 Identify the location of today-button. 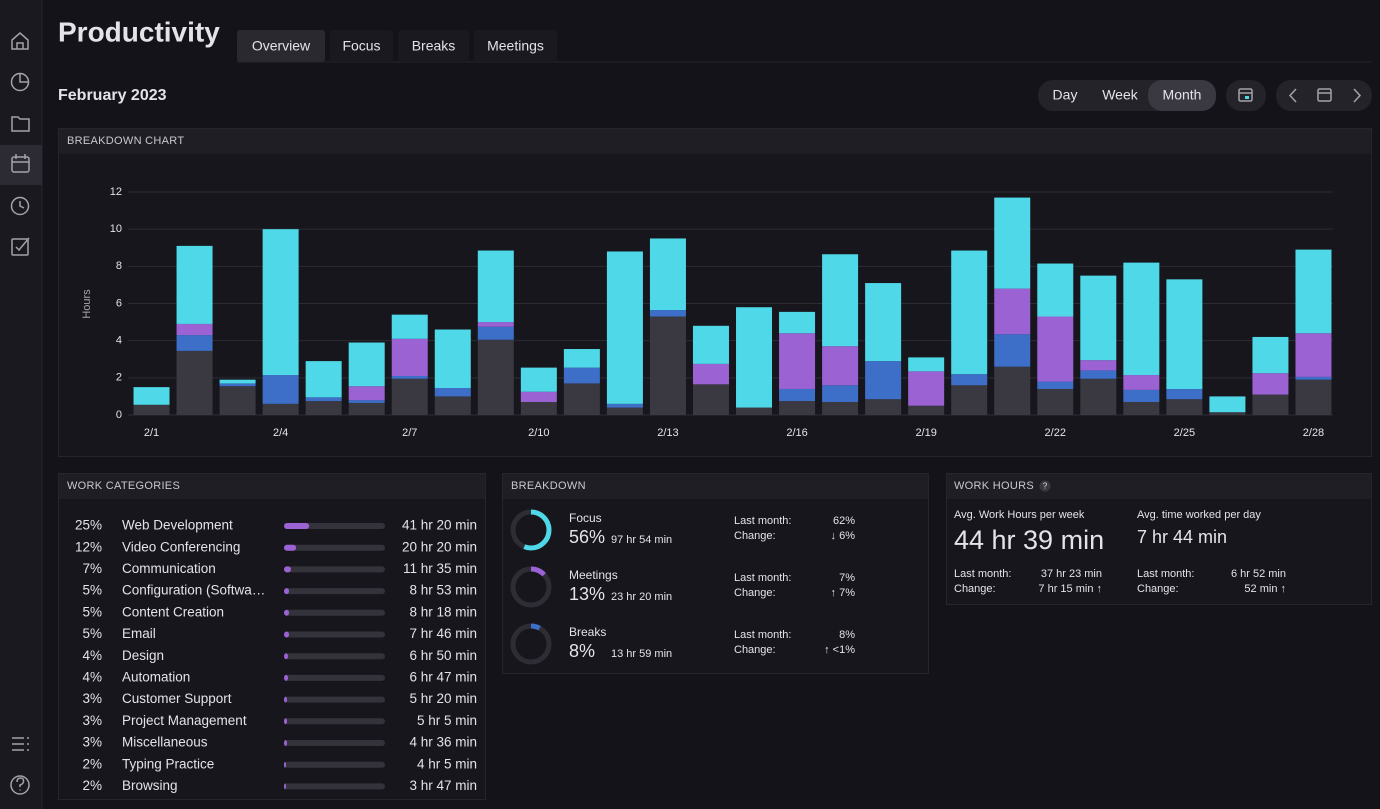
(1246, 95).